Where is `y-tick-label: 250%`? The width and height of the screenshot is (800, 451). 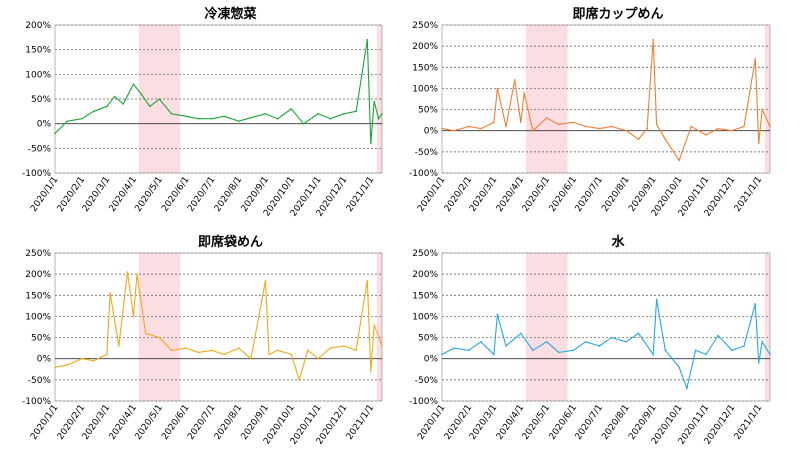
y-tick-label: 250% is located at coordinates (38, 254).